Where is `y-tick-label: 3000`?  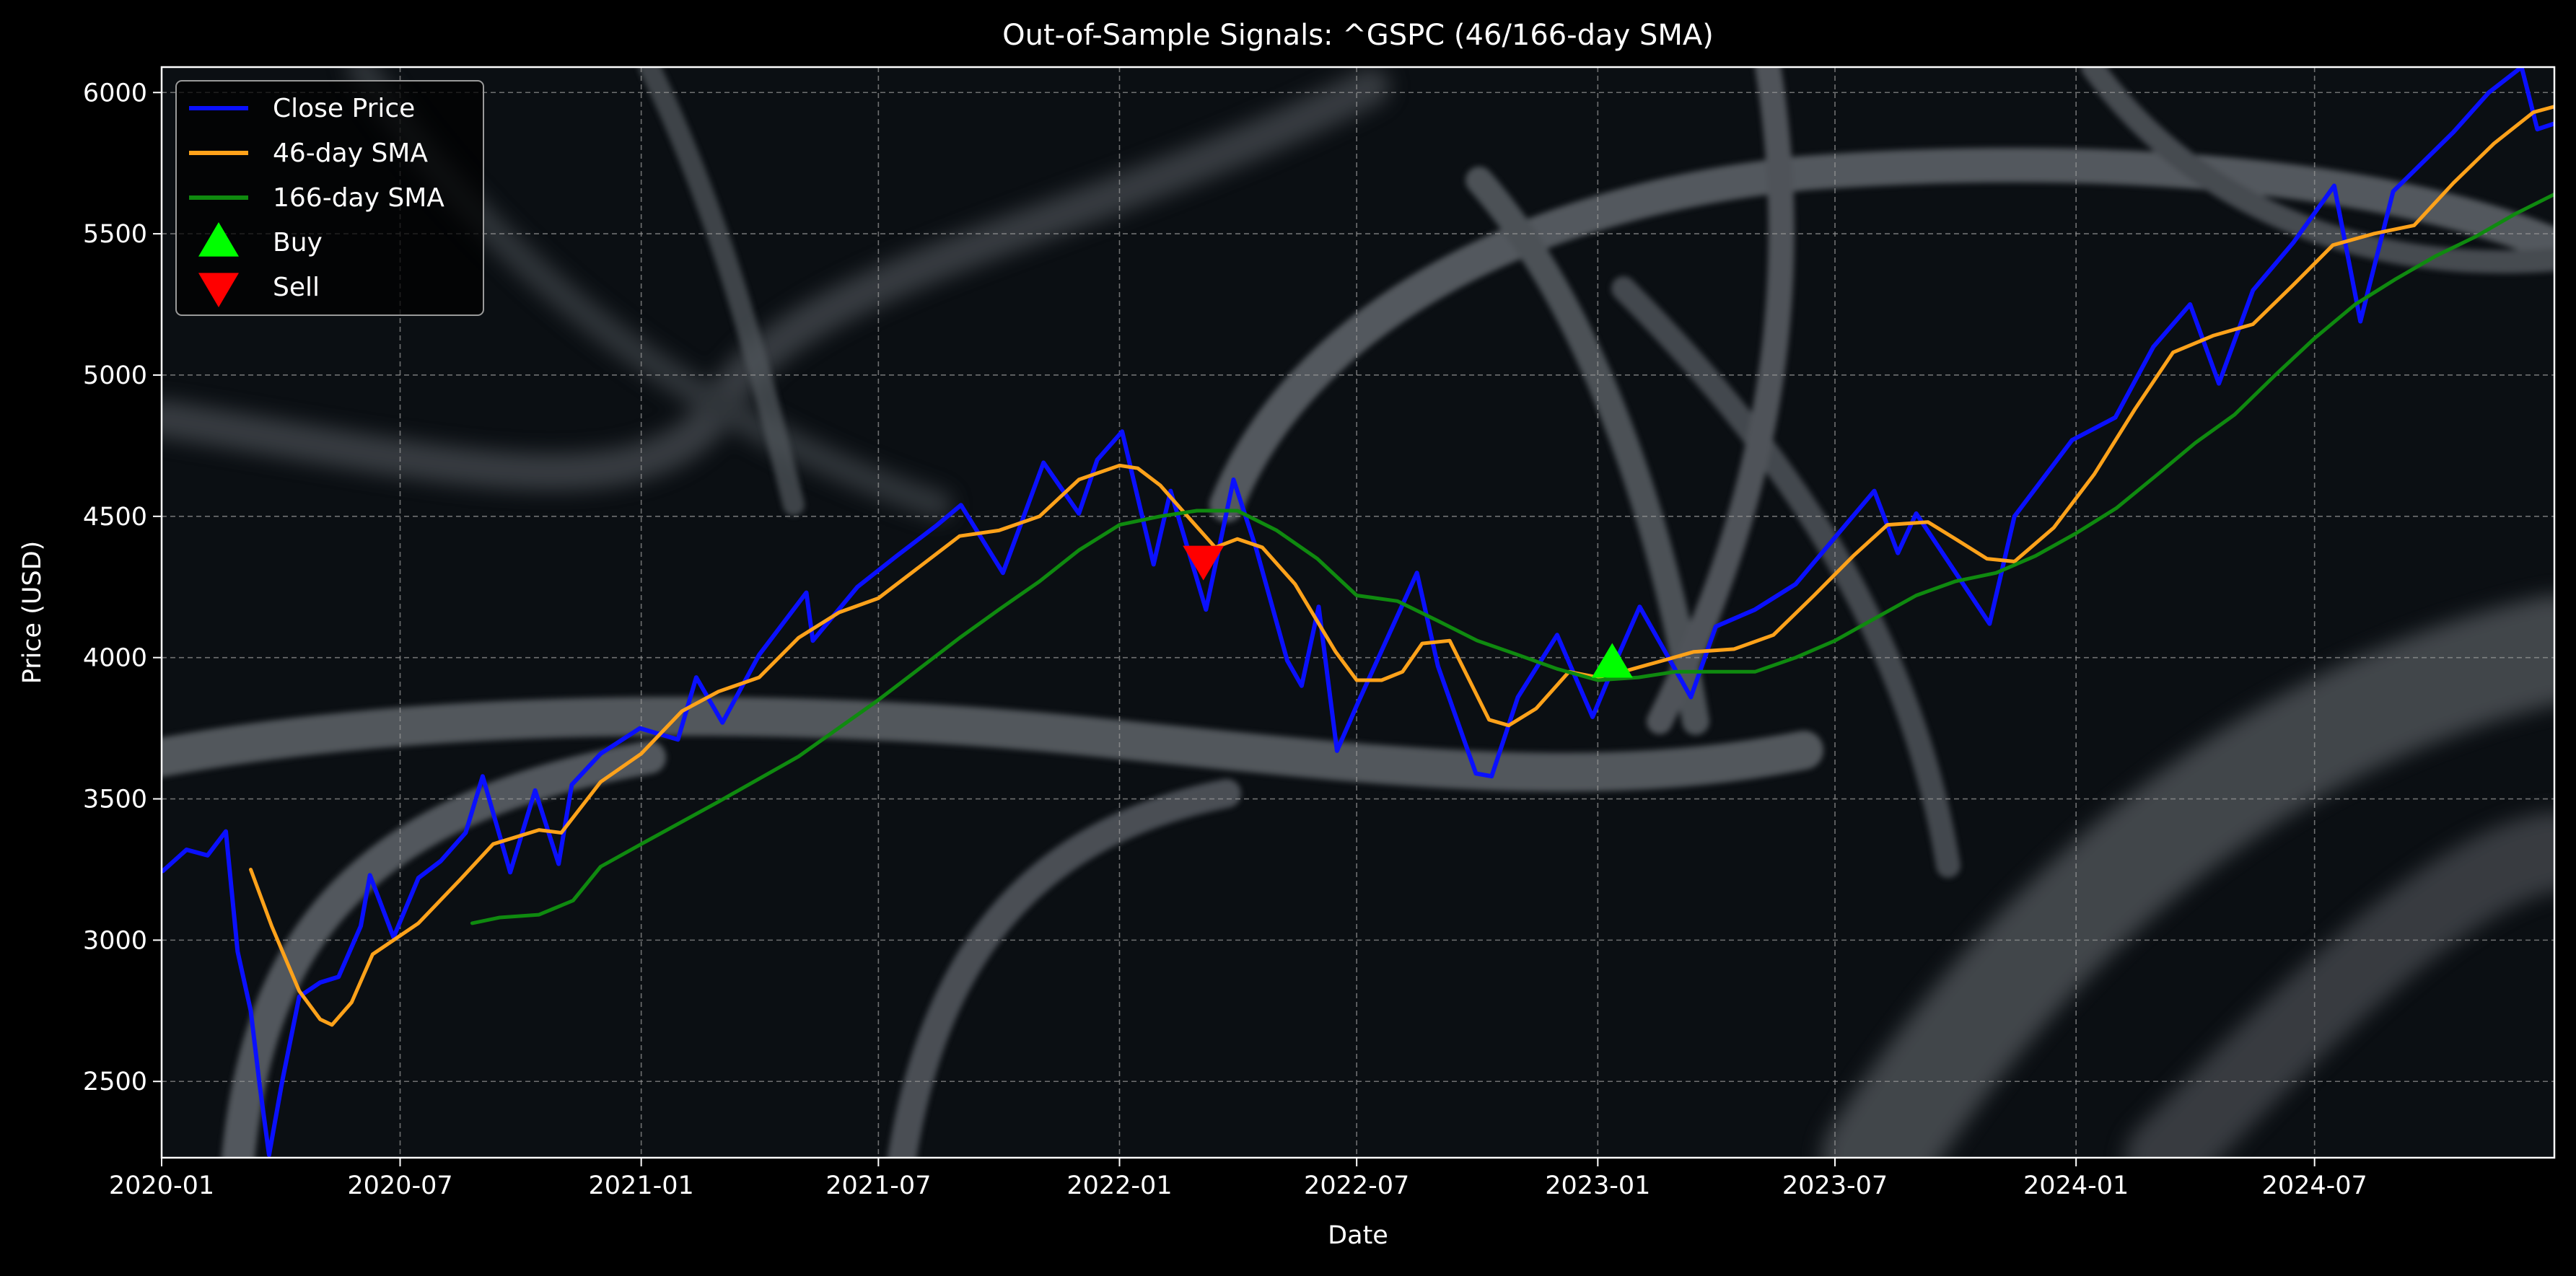
y-tick-label: 3000 is located at coordinates (115, 940).